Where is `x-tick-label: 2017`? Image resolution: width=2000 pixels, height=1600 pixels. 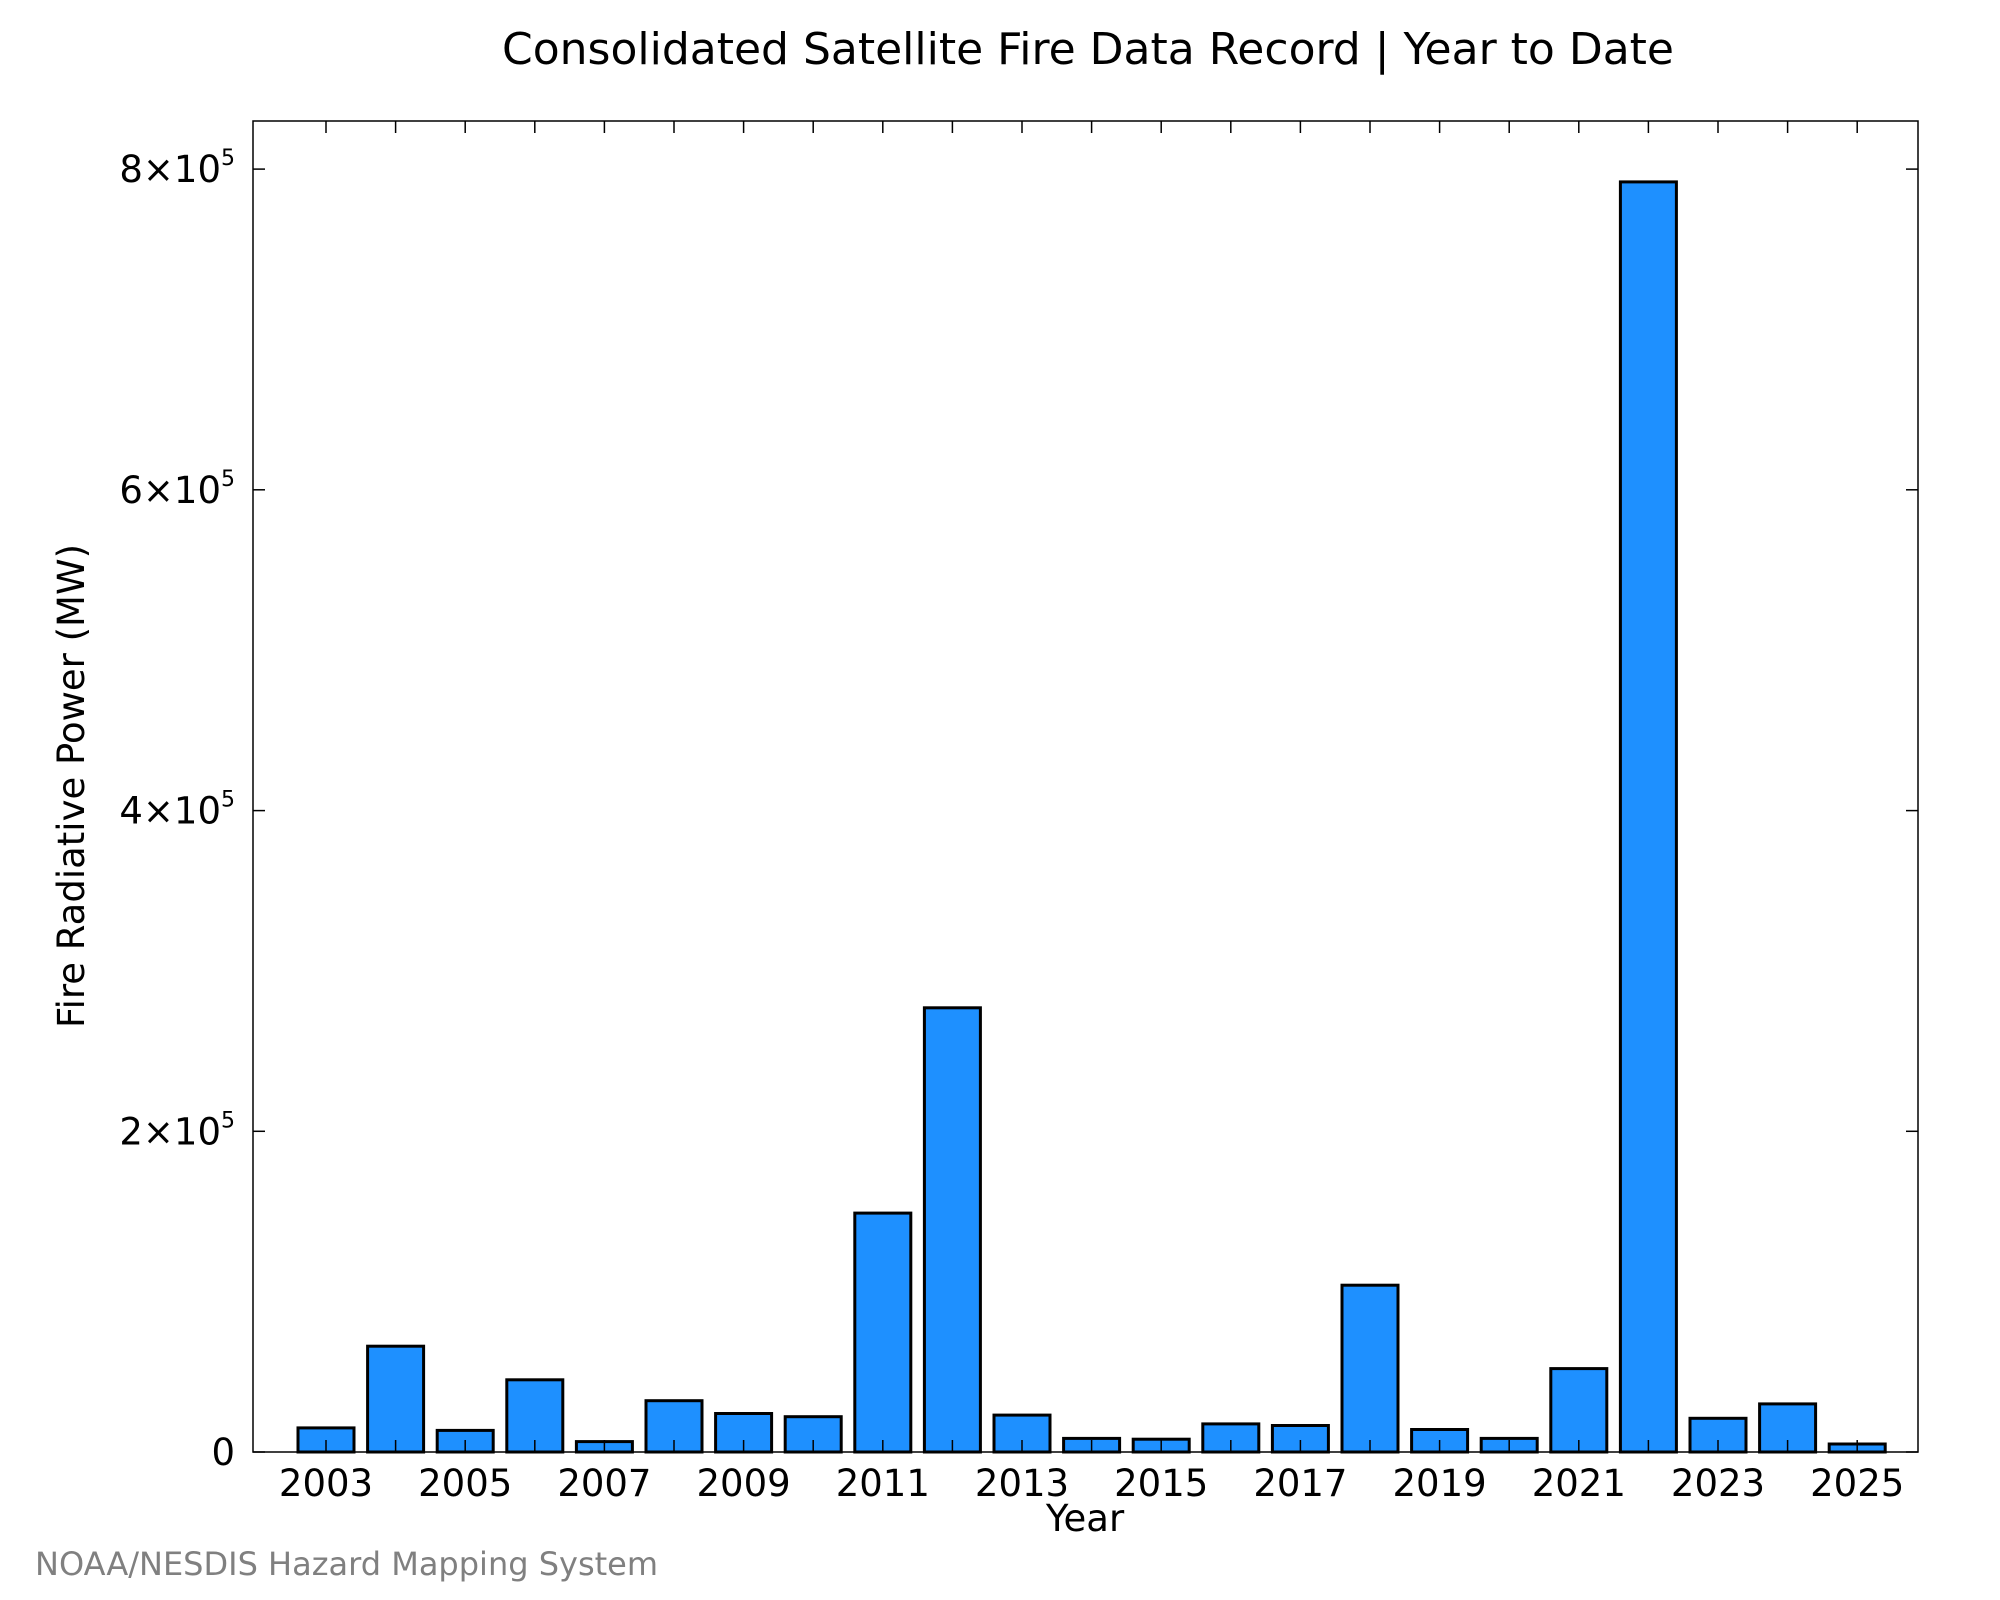
x-tick-label: 2017 is located at coordinates (1300, 1483).